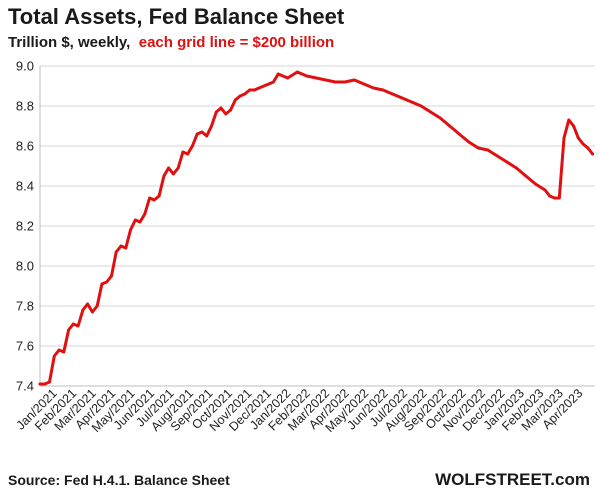 This screenshot has height=504, width=600. I want to click on y-tick-label: 8.2, so click(25, 226).